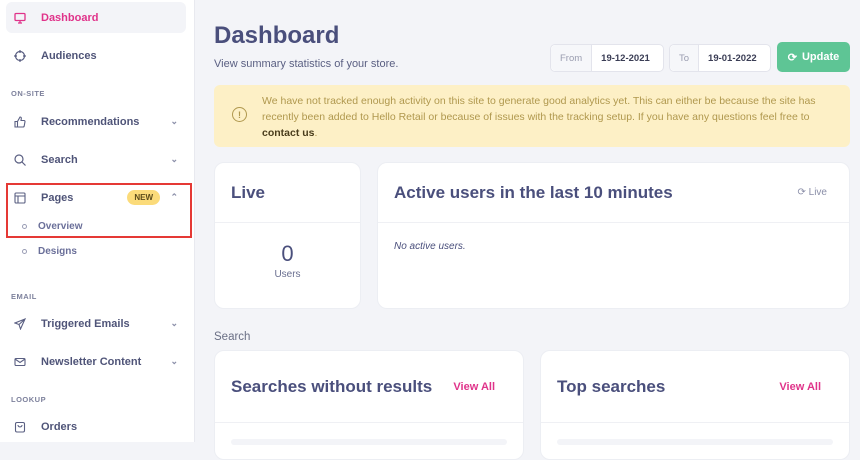  What do you see at coordinates (288, 133) in the screenshot?
I see `contact-us-link: contact us` at bounding box center [288, 133].